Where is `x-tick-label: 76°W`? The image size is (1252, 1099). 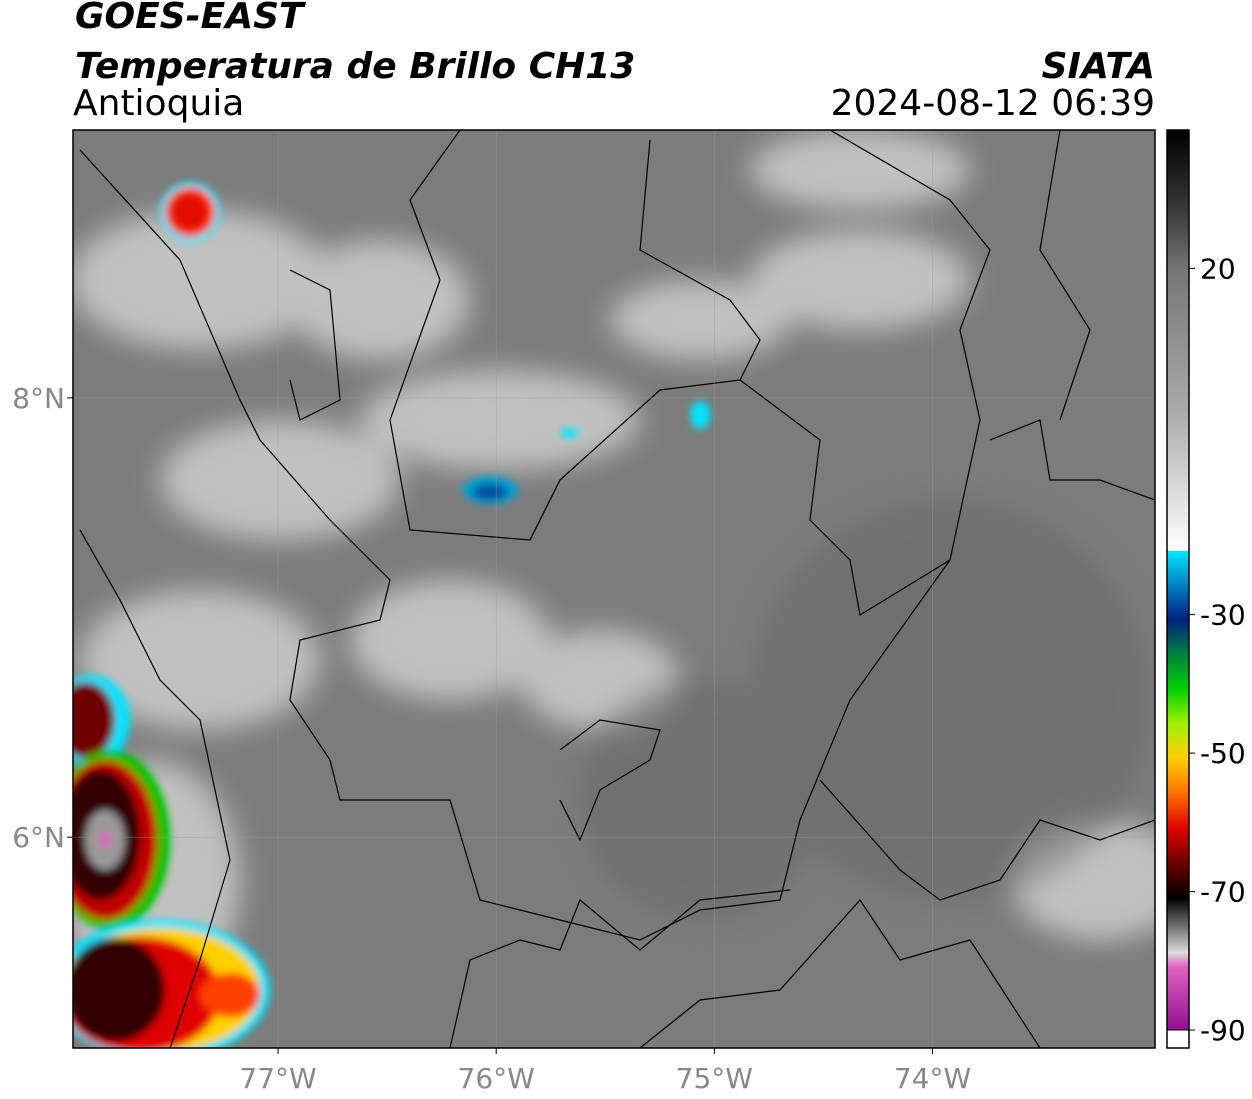 x-tick-label: 76°W is located at coordinates (496, 1078).